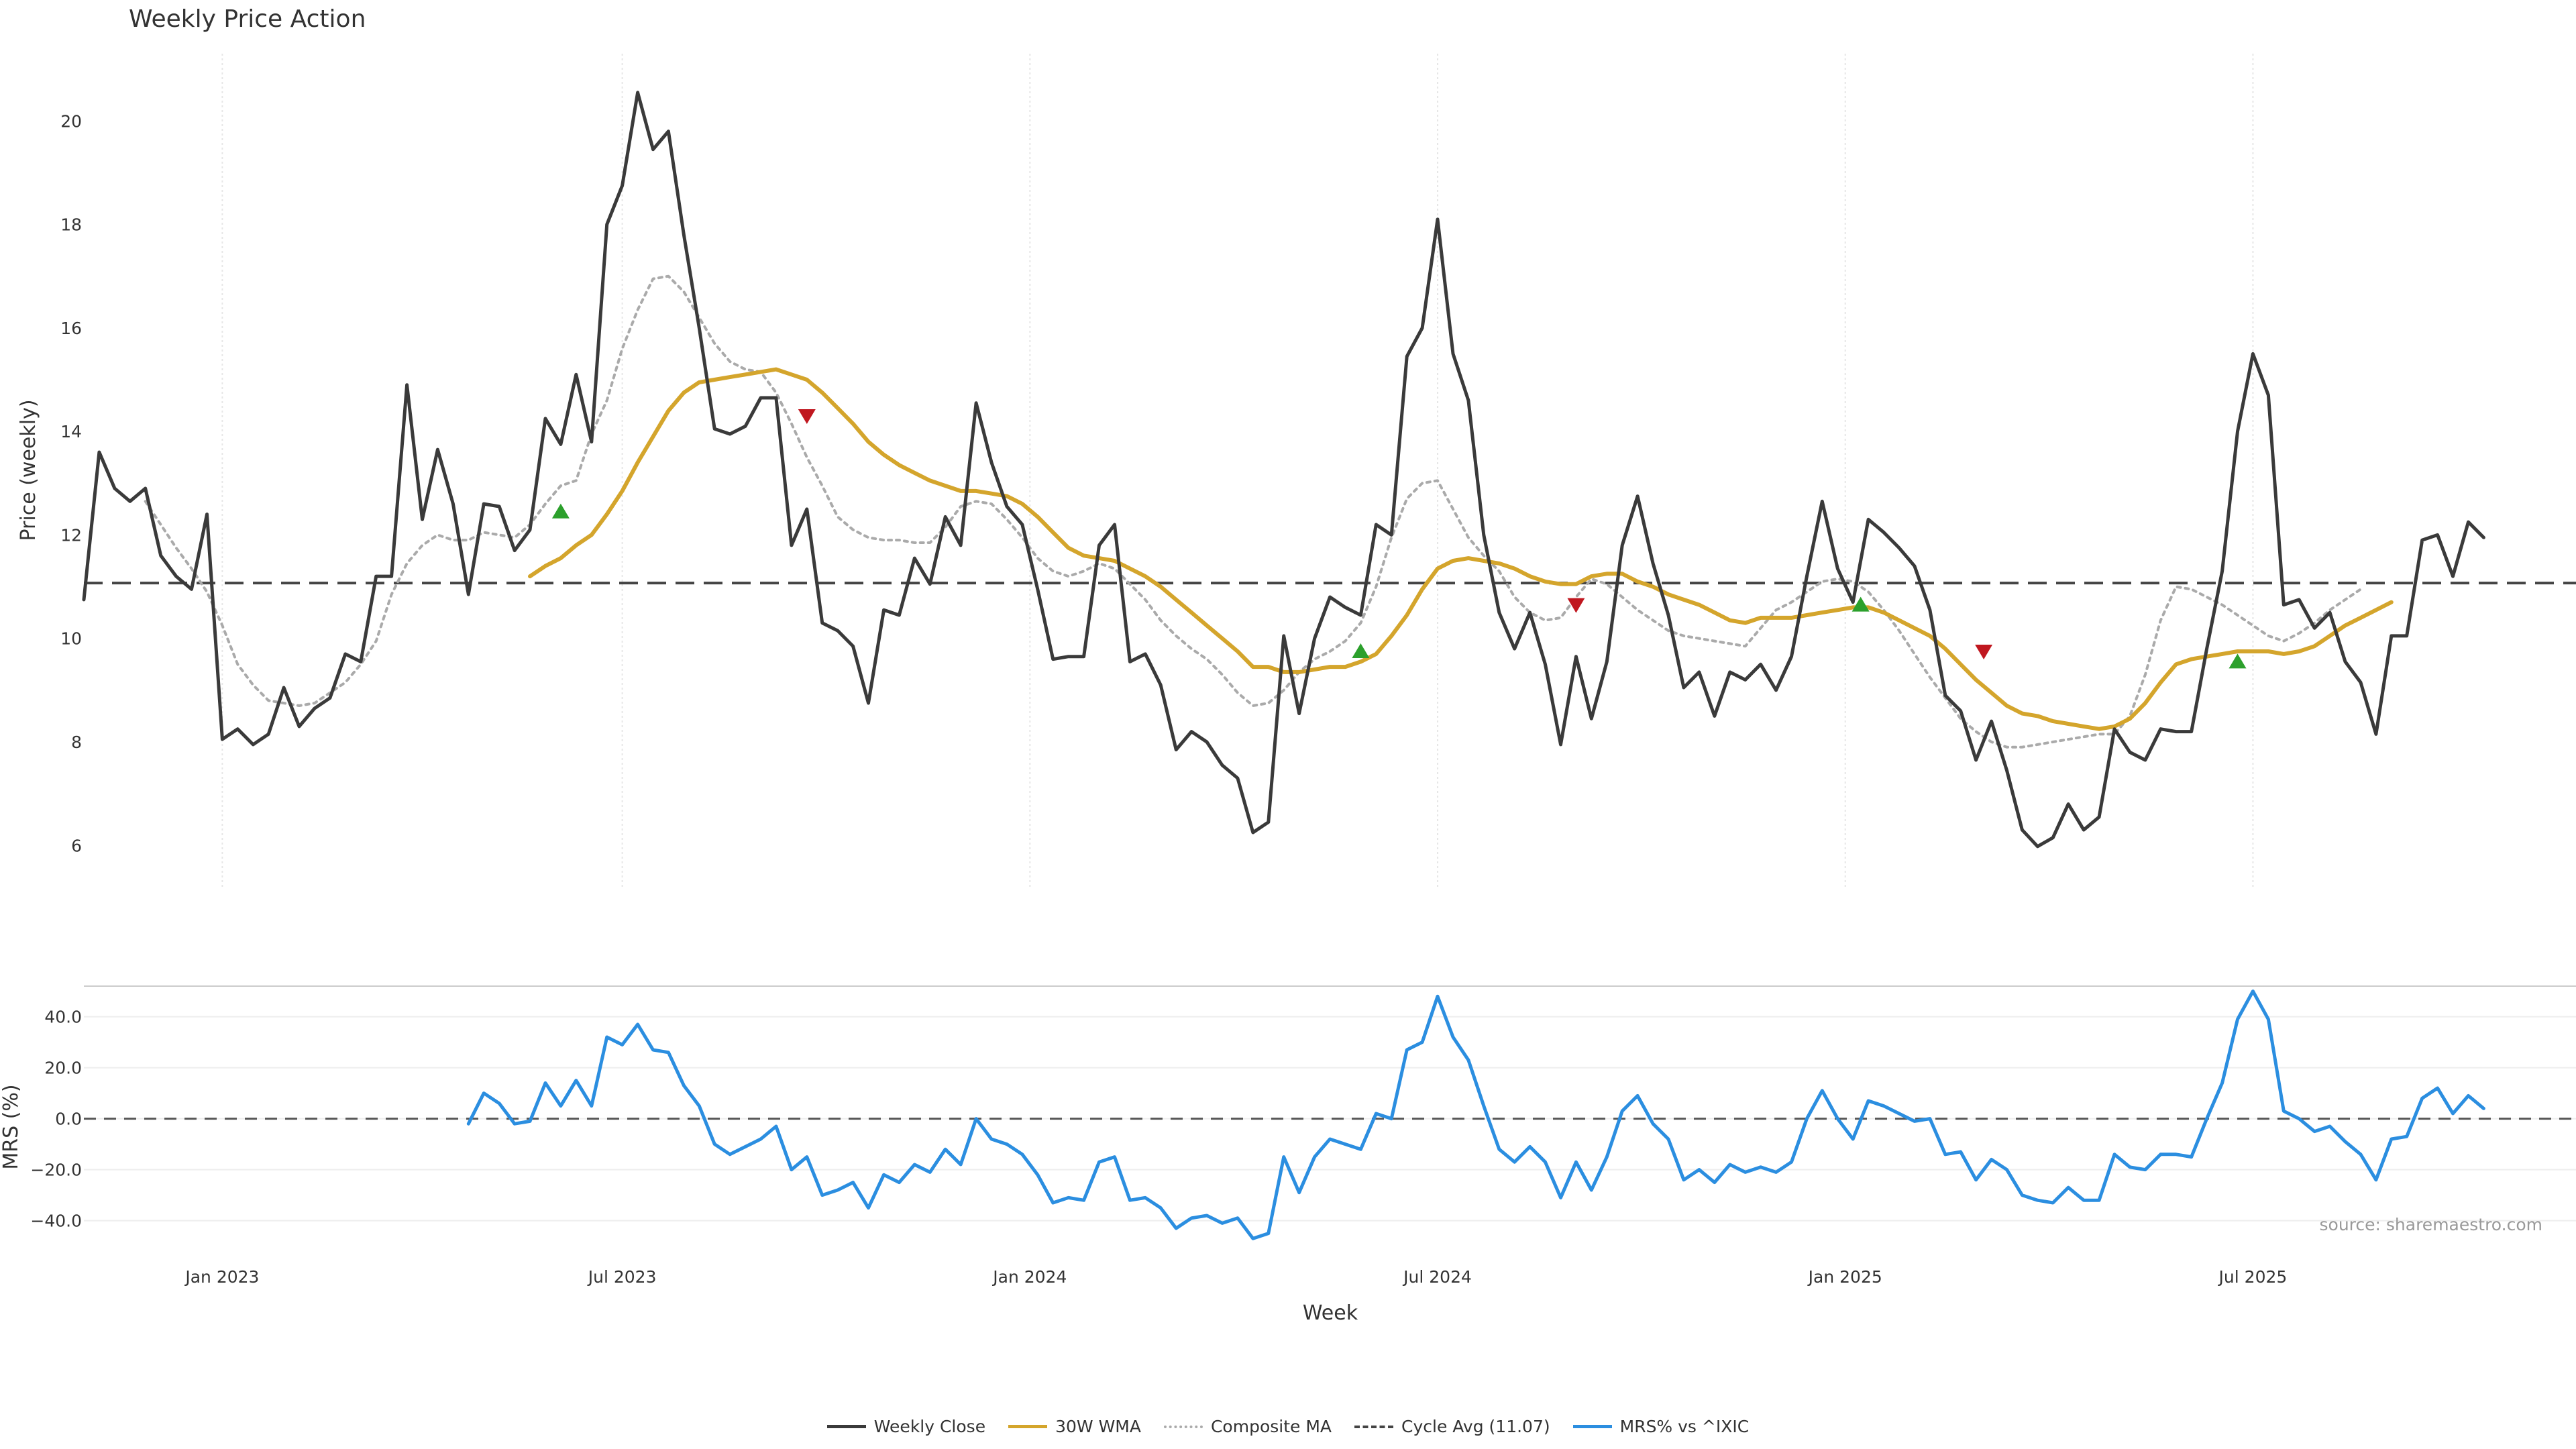 This screenshot has height=1449, width=2576. What do you see at coordinates (63, 1017) in the screenshot?
I see `mrs-y-tick-label: 40.0` at bounding box center [63, 1017].